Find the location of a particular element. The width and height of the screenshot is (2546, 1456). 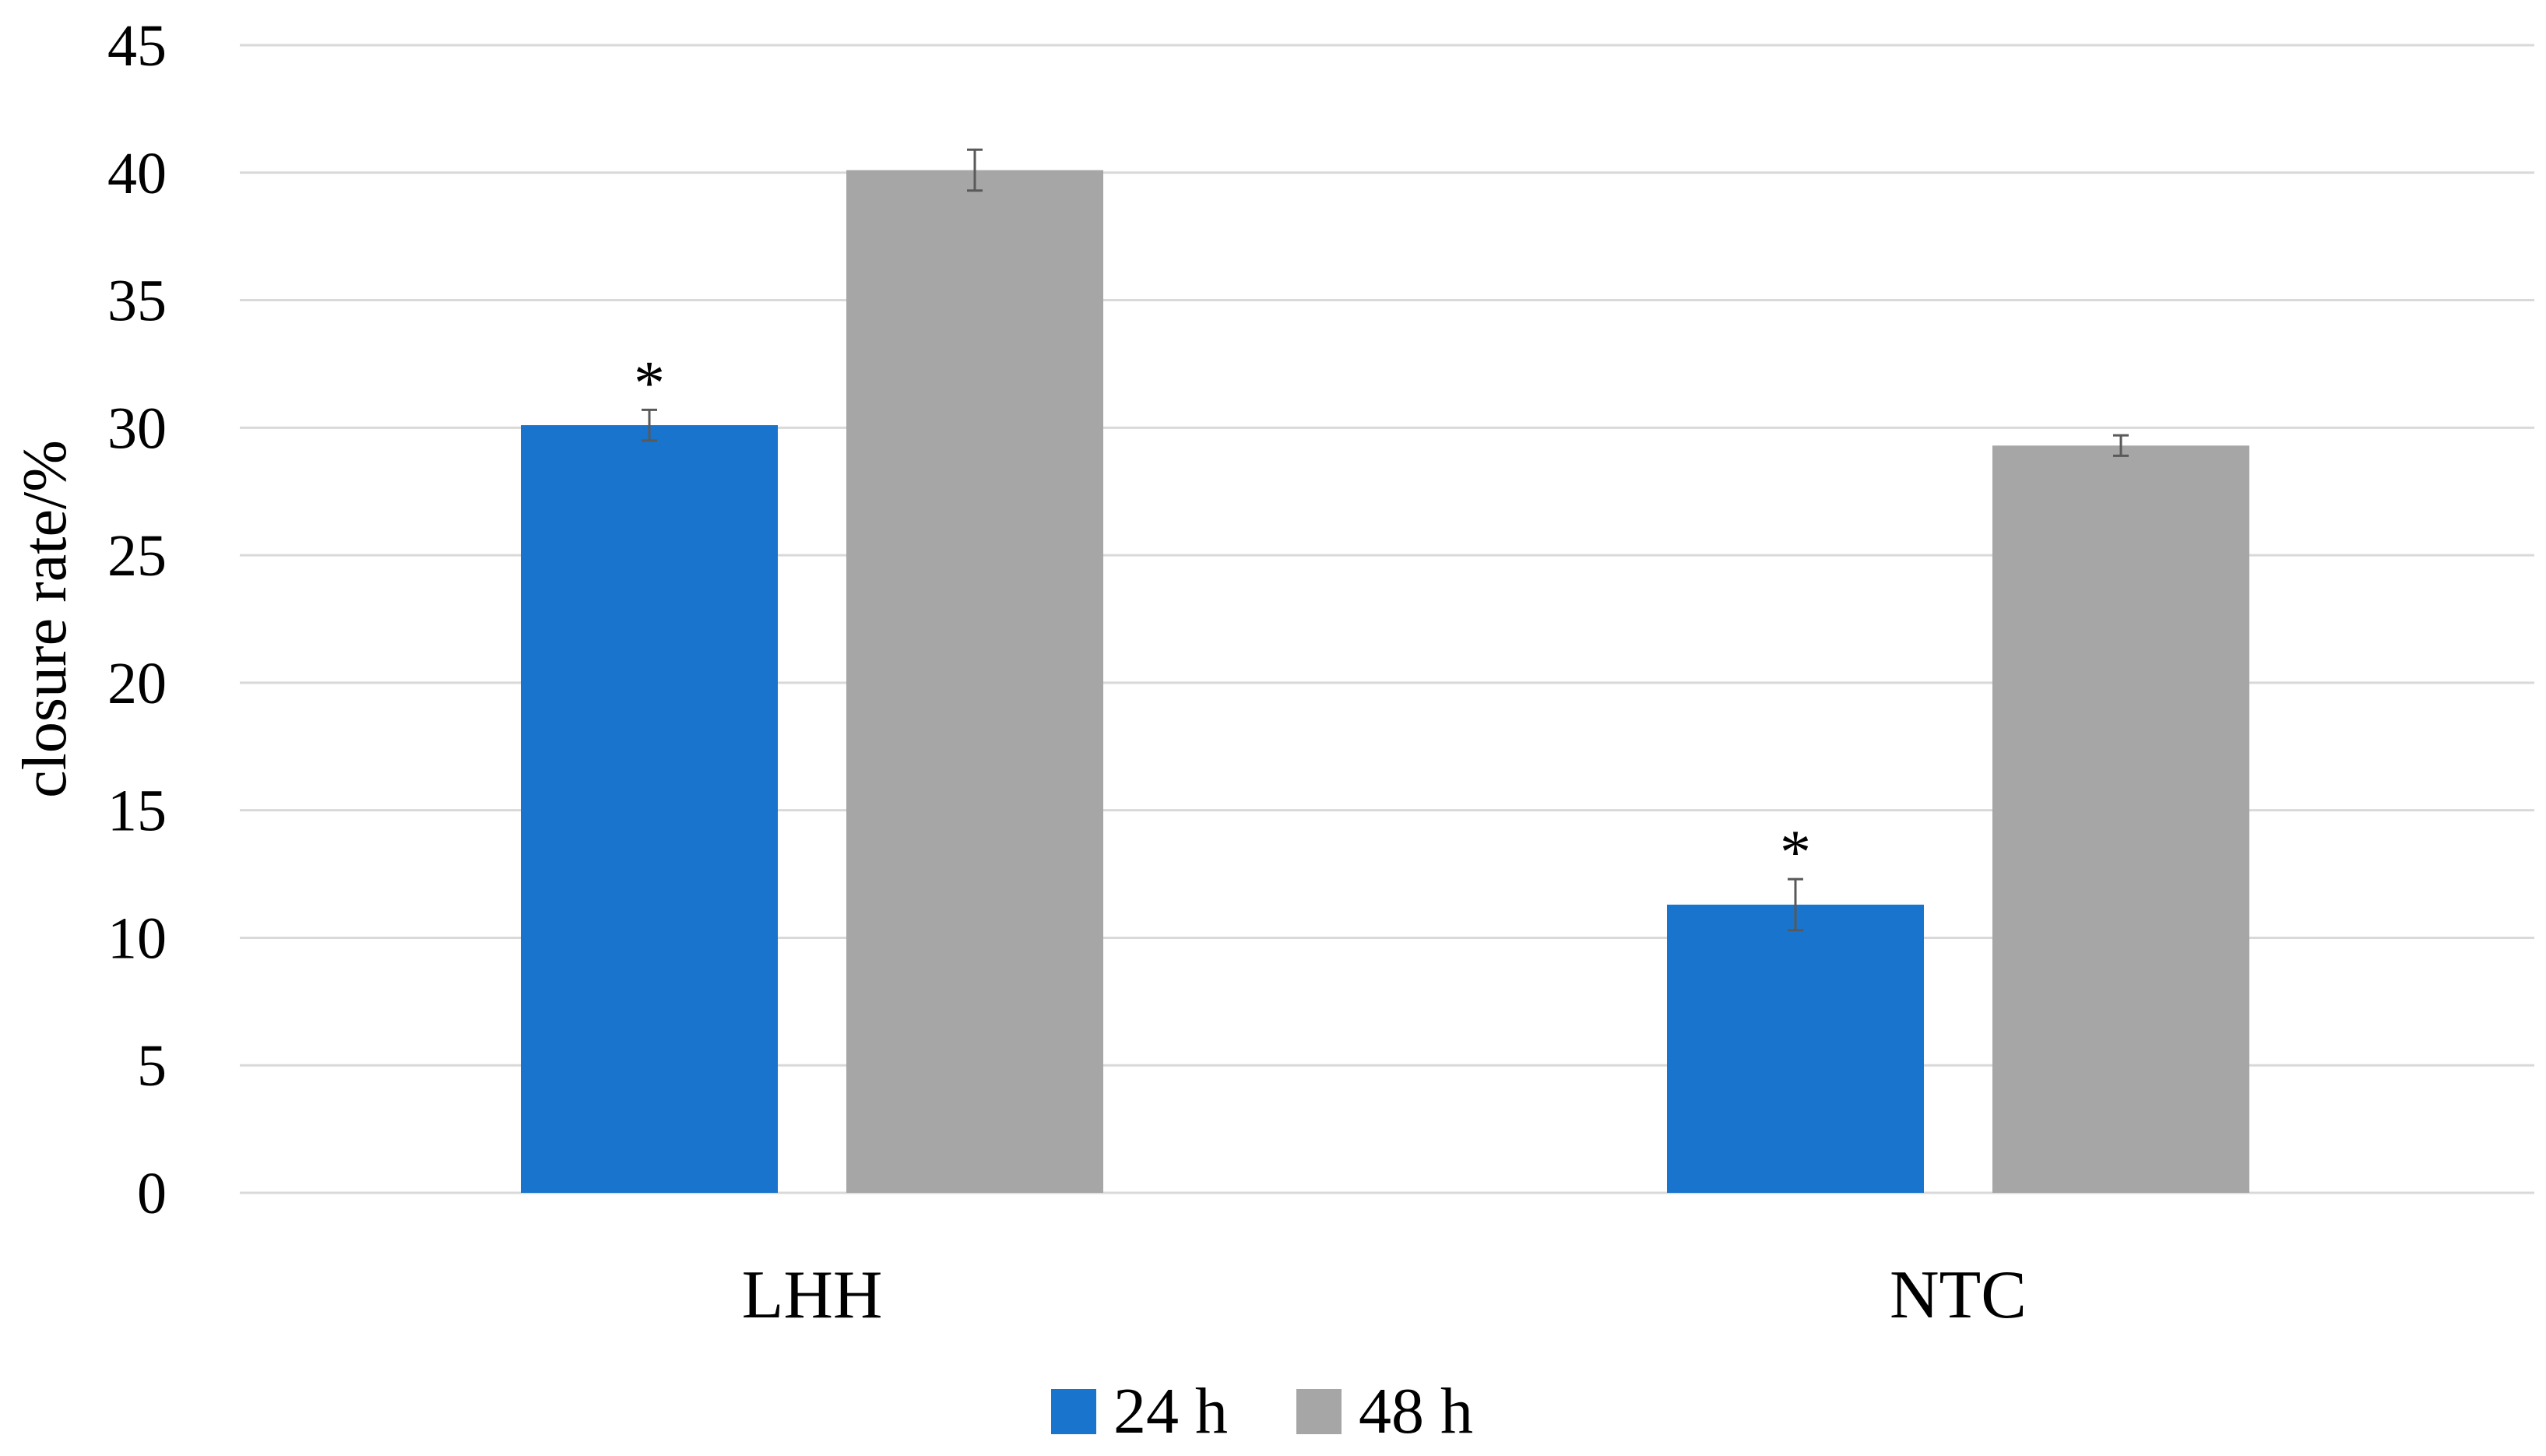

y-tick-label: 0 is located at coordinates (152, 1193).